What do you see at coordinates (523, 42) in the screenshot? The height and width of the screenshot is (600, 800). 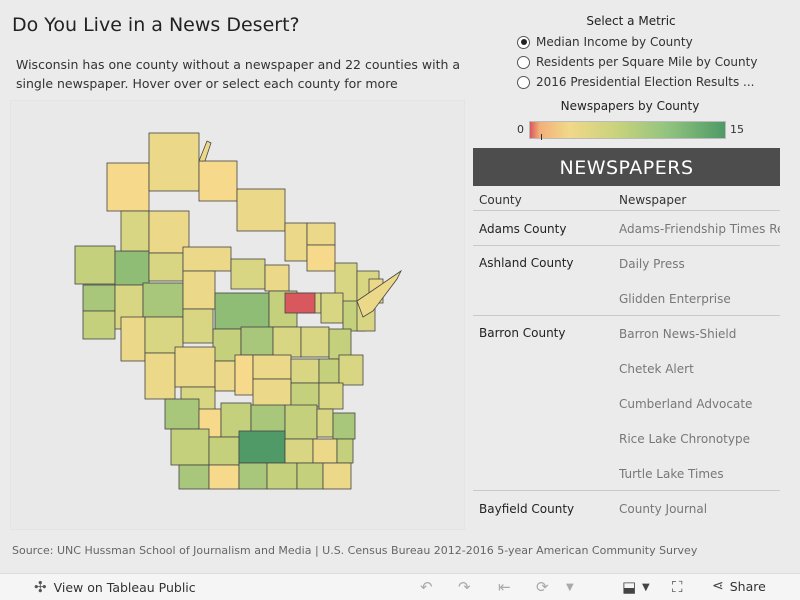 I see `radio-selected` at bounding box center [523, 42].